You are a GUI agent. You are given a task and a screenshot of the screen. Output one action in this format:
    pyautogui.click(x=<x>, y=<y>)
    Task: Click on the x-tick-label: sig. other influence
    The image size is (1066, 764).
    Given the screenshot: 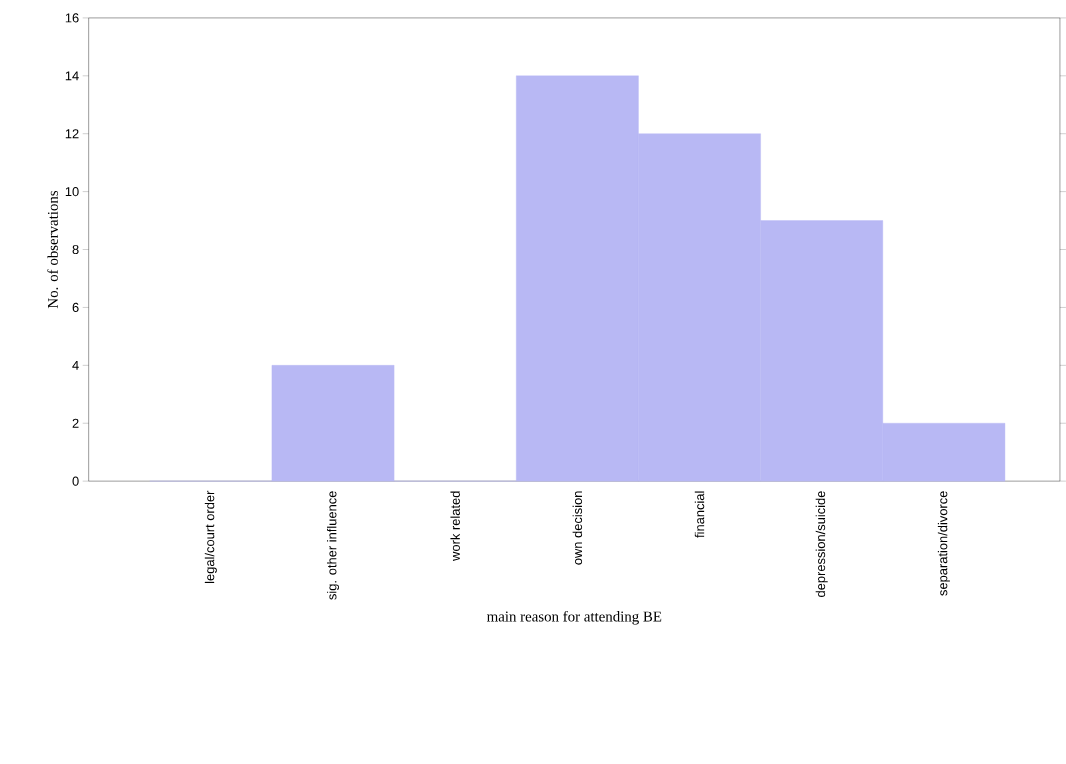 What is the action you would take?
    pyautogui.click(x=333, y=545)
    